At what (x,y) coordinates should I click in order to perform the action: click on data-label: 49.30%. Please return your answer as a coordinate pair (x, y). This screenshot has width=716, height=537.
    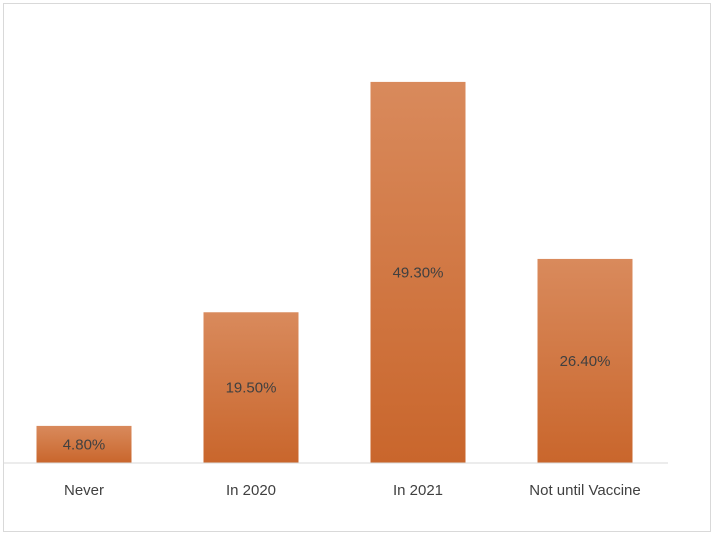
    Looking at the image, I should click on (418, 272).